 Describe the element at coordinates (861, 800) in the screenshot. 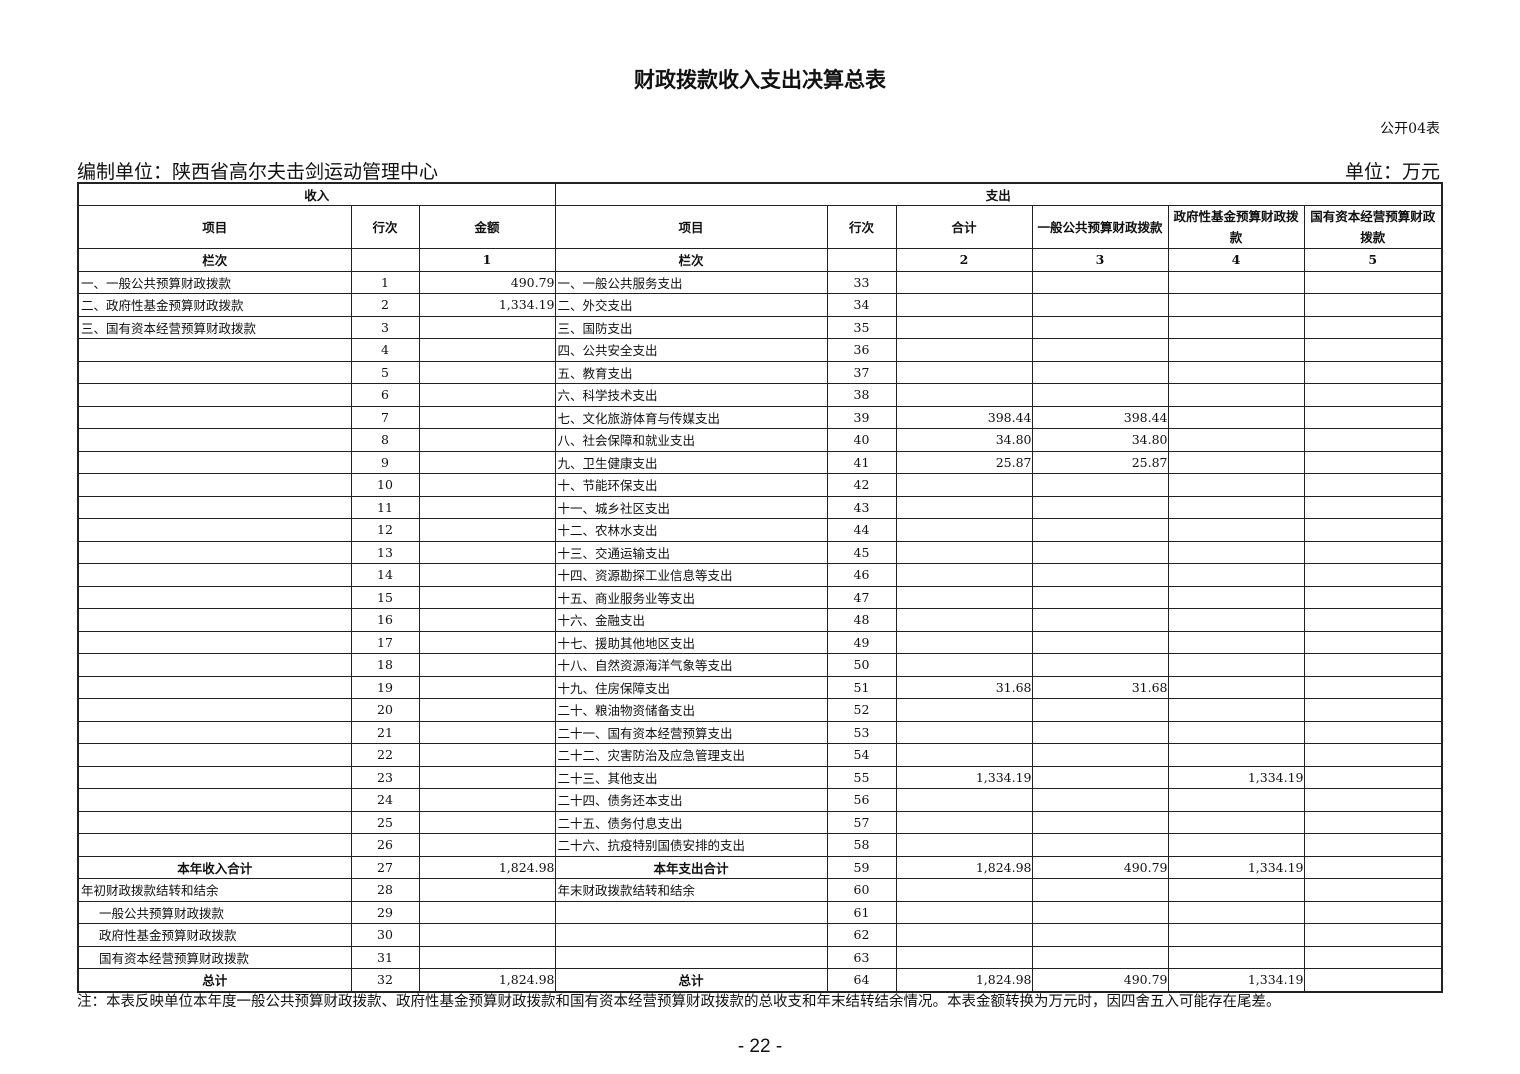

I see `expense-line-cell: 56` at that location.